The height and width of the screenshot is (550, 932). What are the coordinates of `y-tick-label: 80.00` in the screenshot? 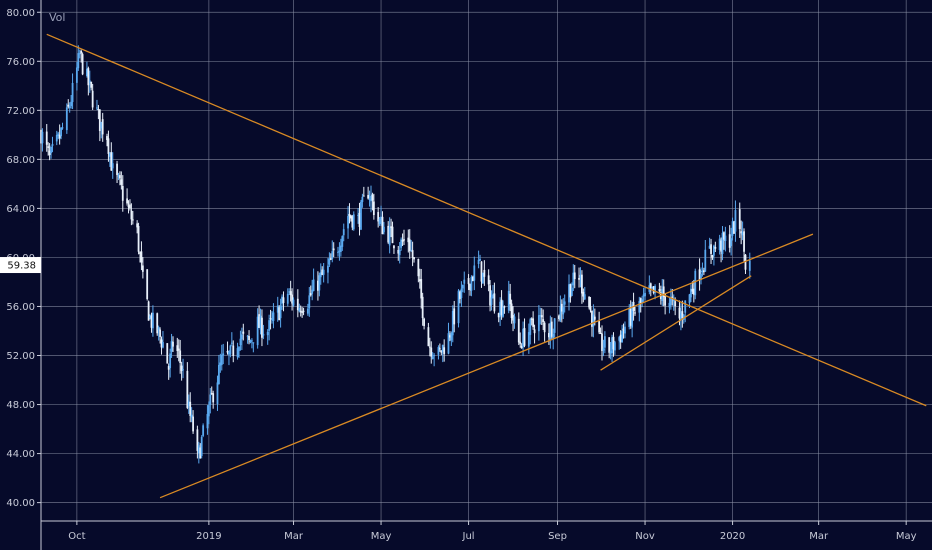 It's located at (20, 13).